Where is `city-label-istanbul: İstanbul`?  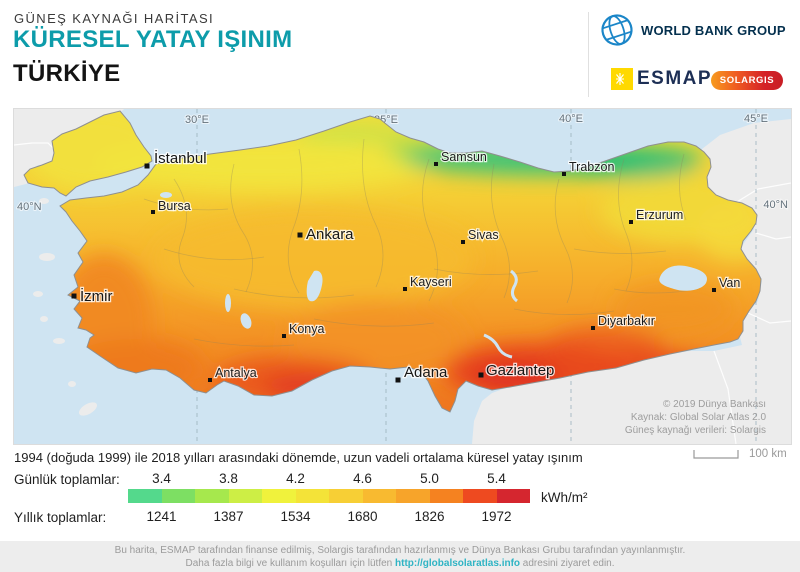 city-label-istanbul: İstanbul is located at coordinates (180, 158).